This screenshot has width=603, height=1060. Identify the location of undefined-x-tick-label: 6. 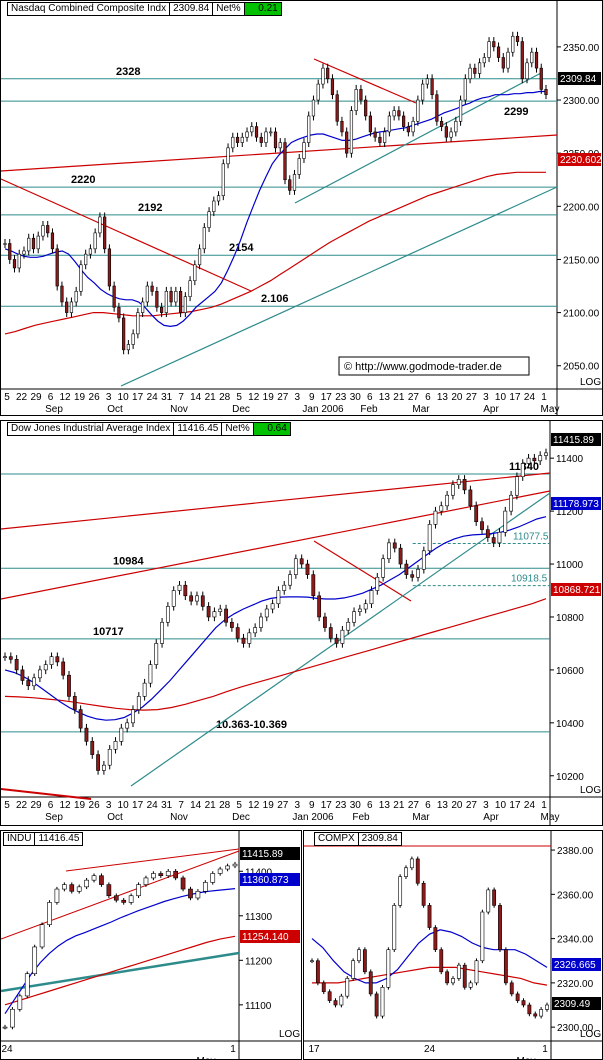
(428, 397).